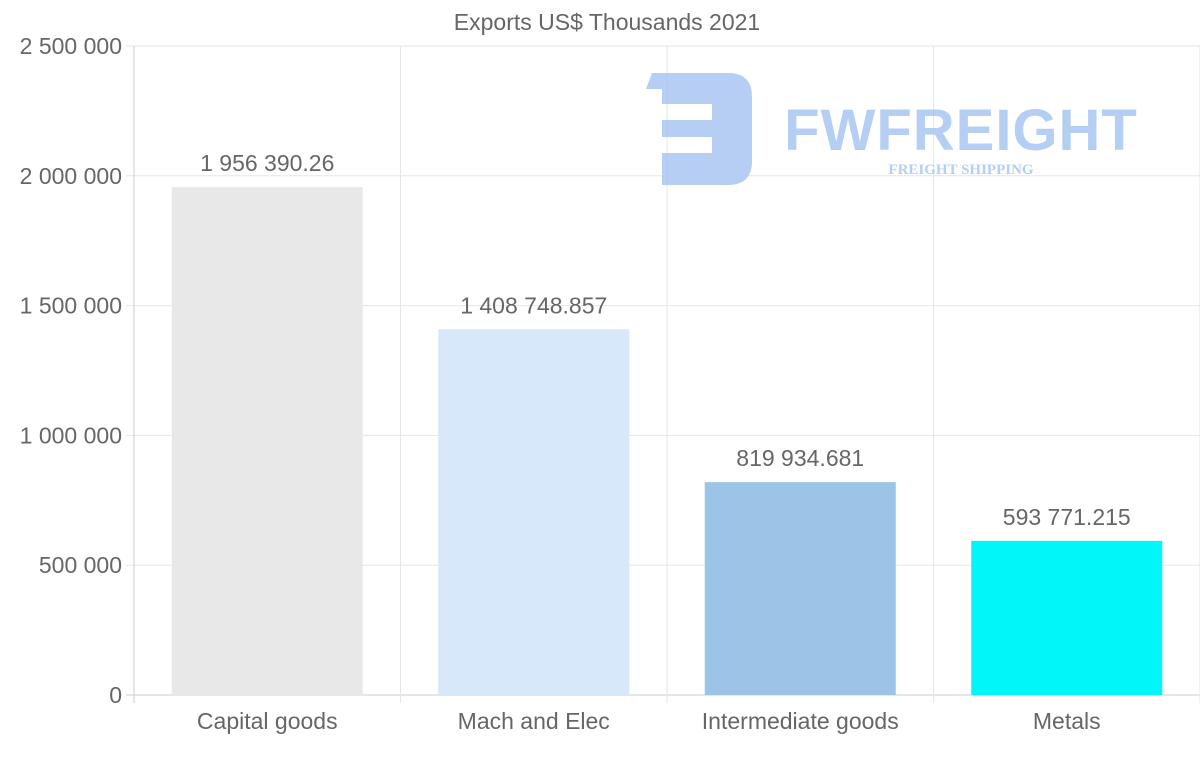 This screenshot has height=768, width=1200. What do you see at coordinates (699, 129) in the screenshot?
I see `logo-mark-icon` at bounding box center [699, 129].